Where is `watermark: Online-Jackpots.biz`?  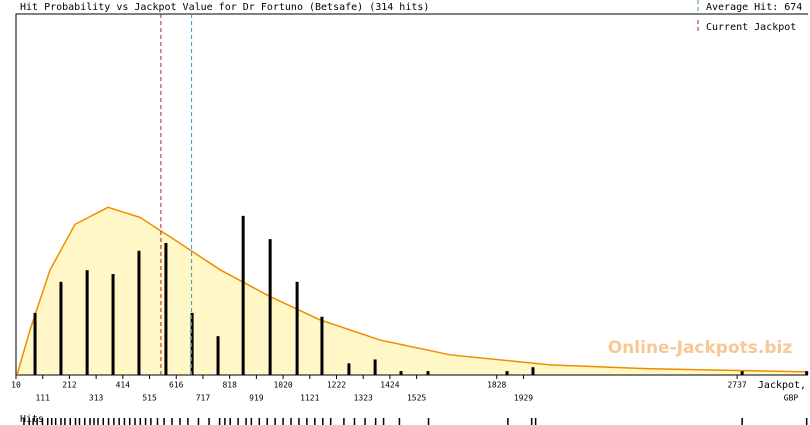 watermark: Online-Jackpots.biz is located at coordinates (700, 348).